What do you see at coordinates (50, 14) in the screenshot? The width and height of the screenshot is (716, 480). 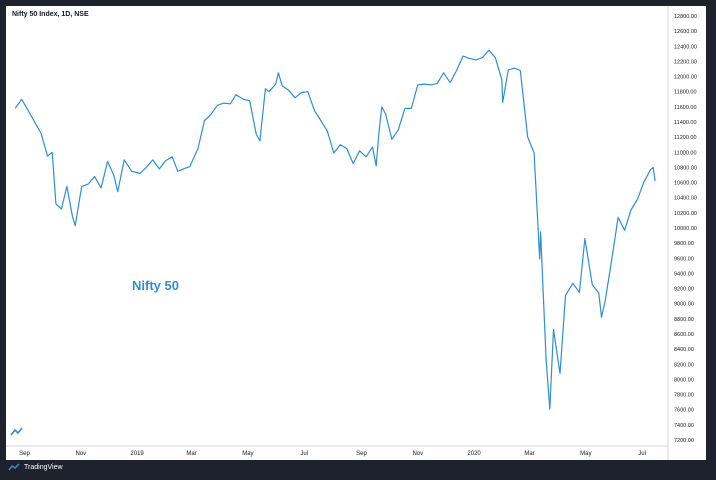 I see `symbol-title: Nifty 50 Index, 1D, NSE` at bounding box center [50, 14].